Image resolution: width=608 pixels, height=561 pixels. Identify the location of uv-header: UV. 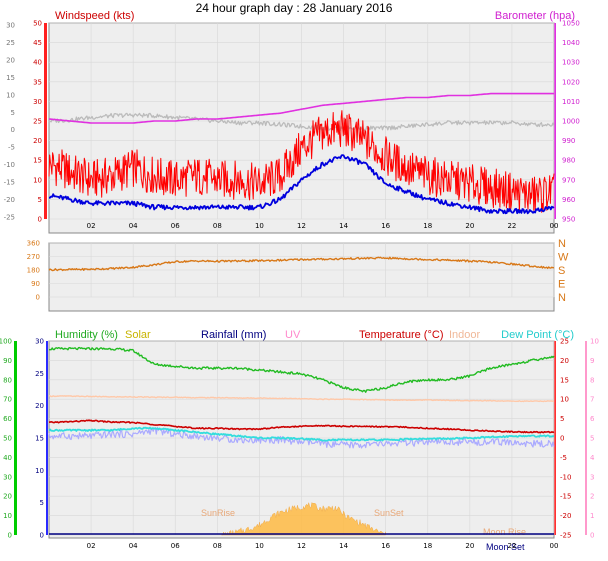
(293, 335).